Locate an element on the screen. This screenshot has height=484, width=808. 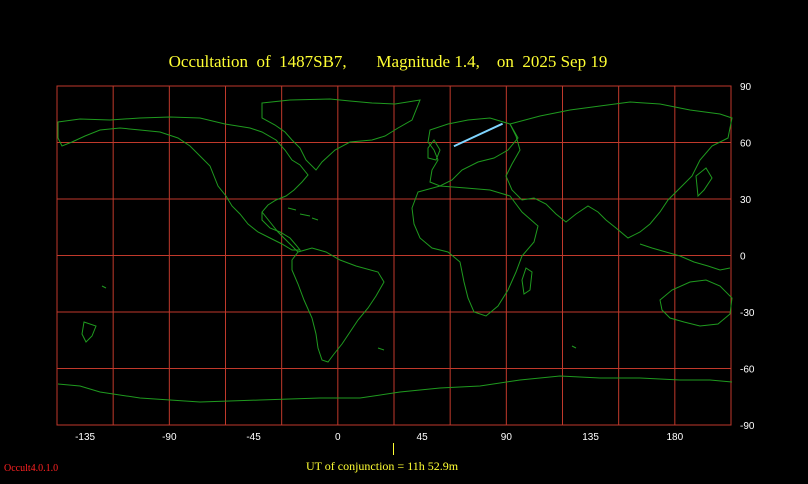
central-america-coast is located at coordinates (280, 232).